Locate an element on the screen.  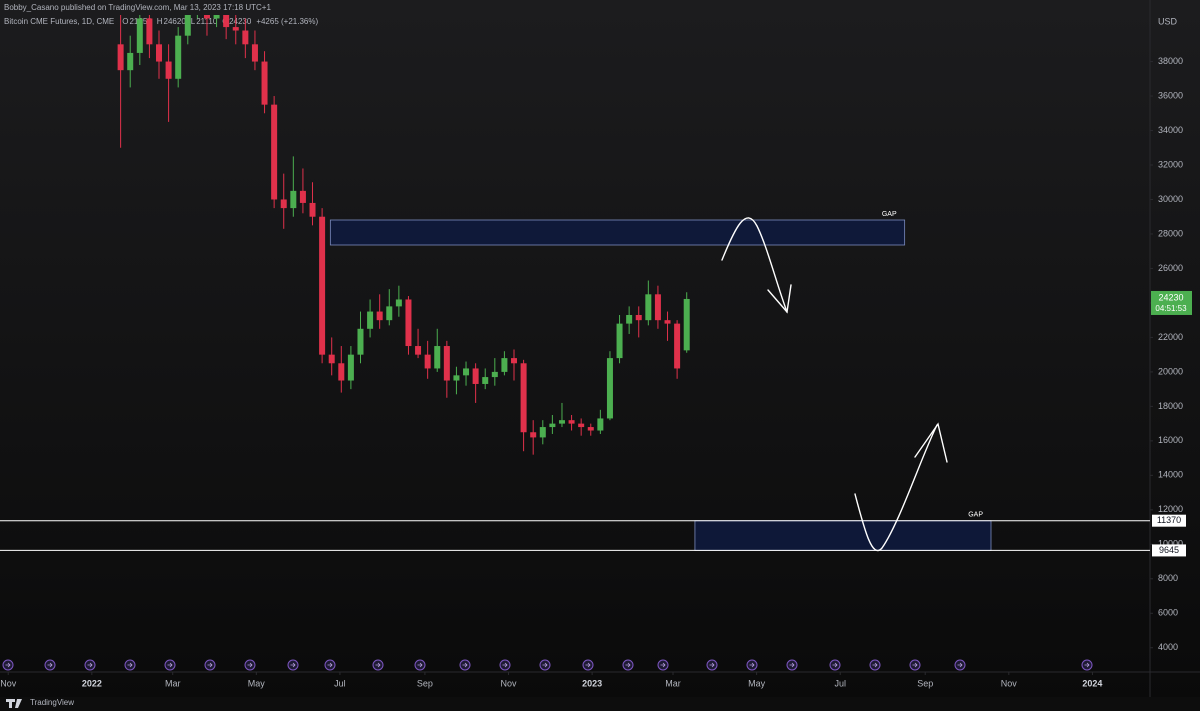
x-tick-label: May is located at coordinates (757, 683).